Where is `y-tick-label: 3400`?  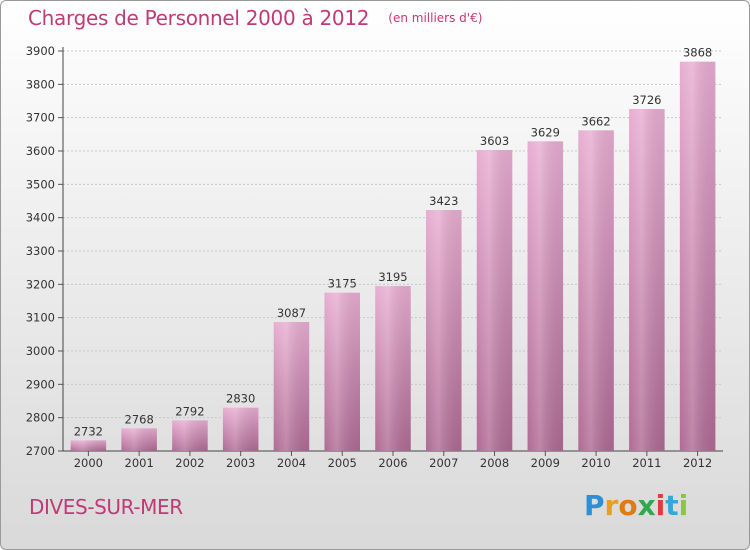 y-tick-label: 3400 is located at coordinates (40, 218).